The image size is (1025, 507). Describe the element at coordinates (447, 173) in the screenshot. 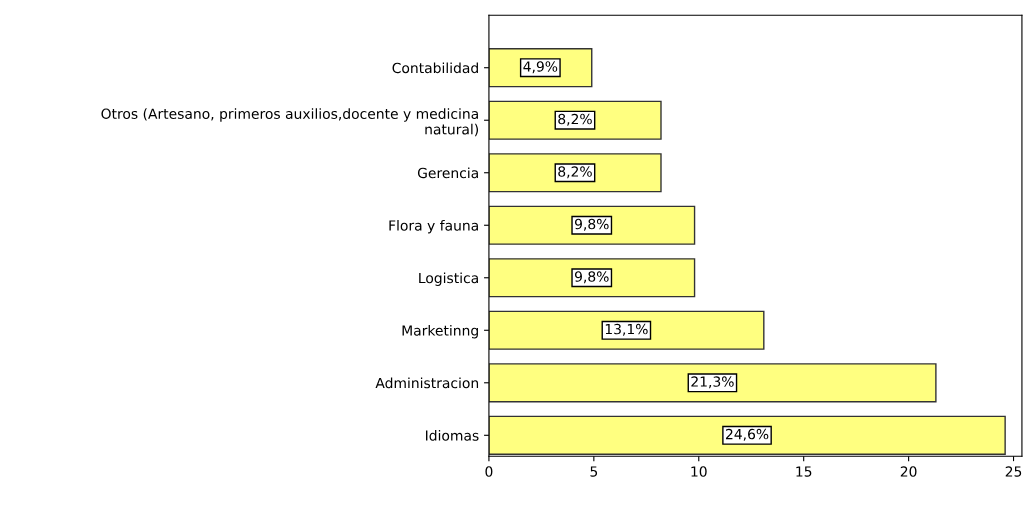

I see `y-tick-label: Gerencia` at that location.